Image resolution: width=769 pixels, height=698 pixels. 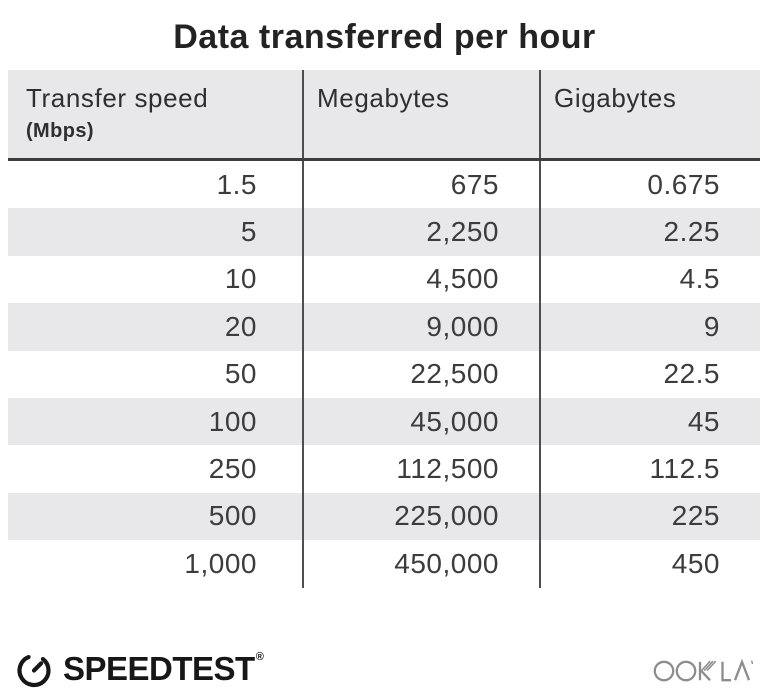 What do you see at coordinates (649, 232) in the screenshot?
I see `cell-gigabytes: 2.25` at bounding box center [649, 232].